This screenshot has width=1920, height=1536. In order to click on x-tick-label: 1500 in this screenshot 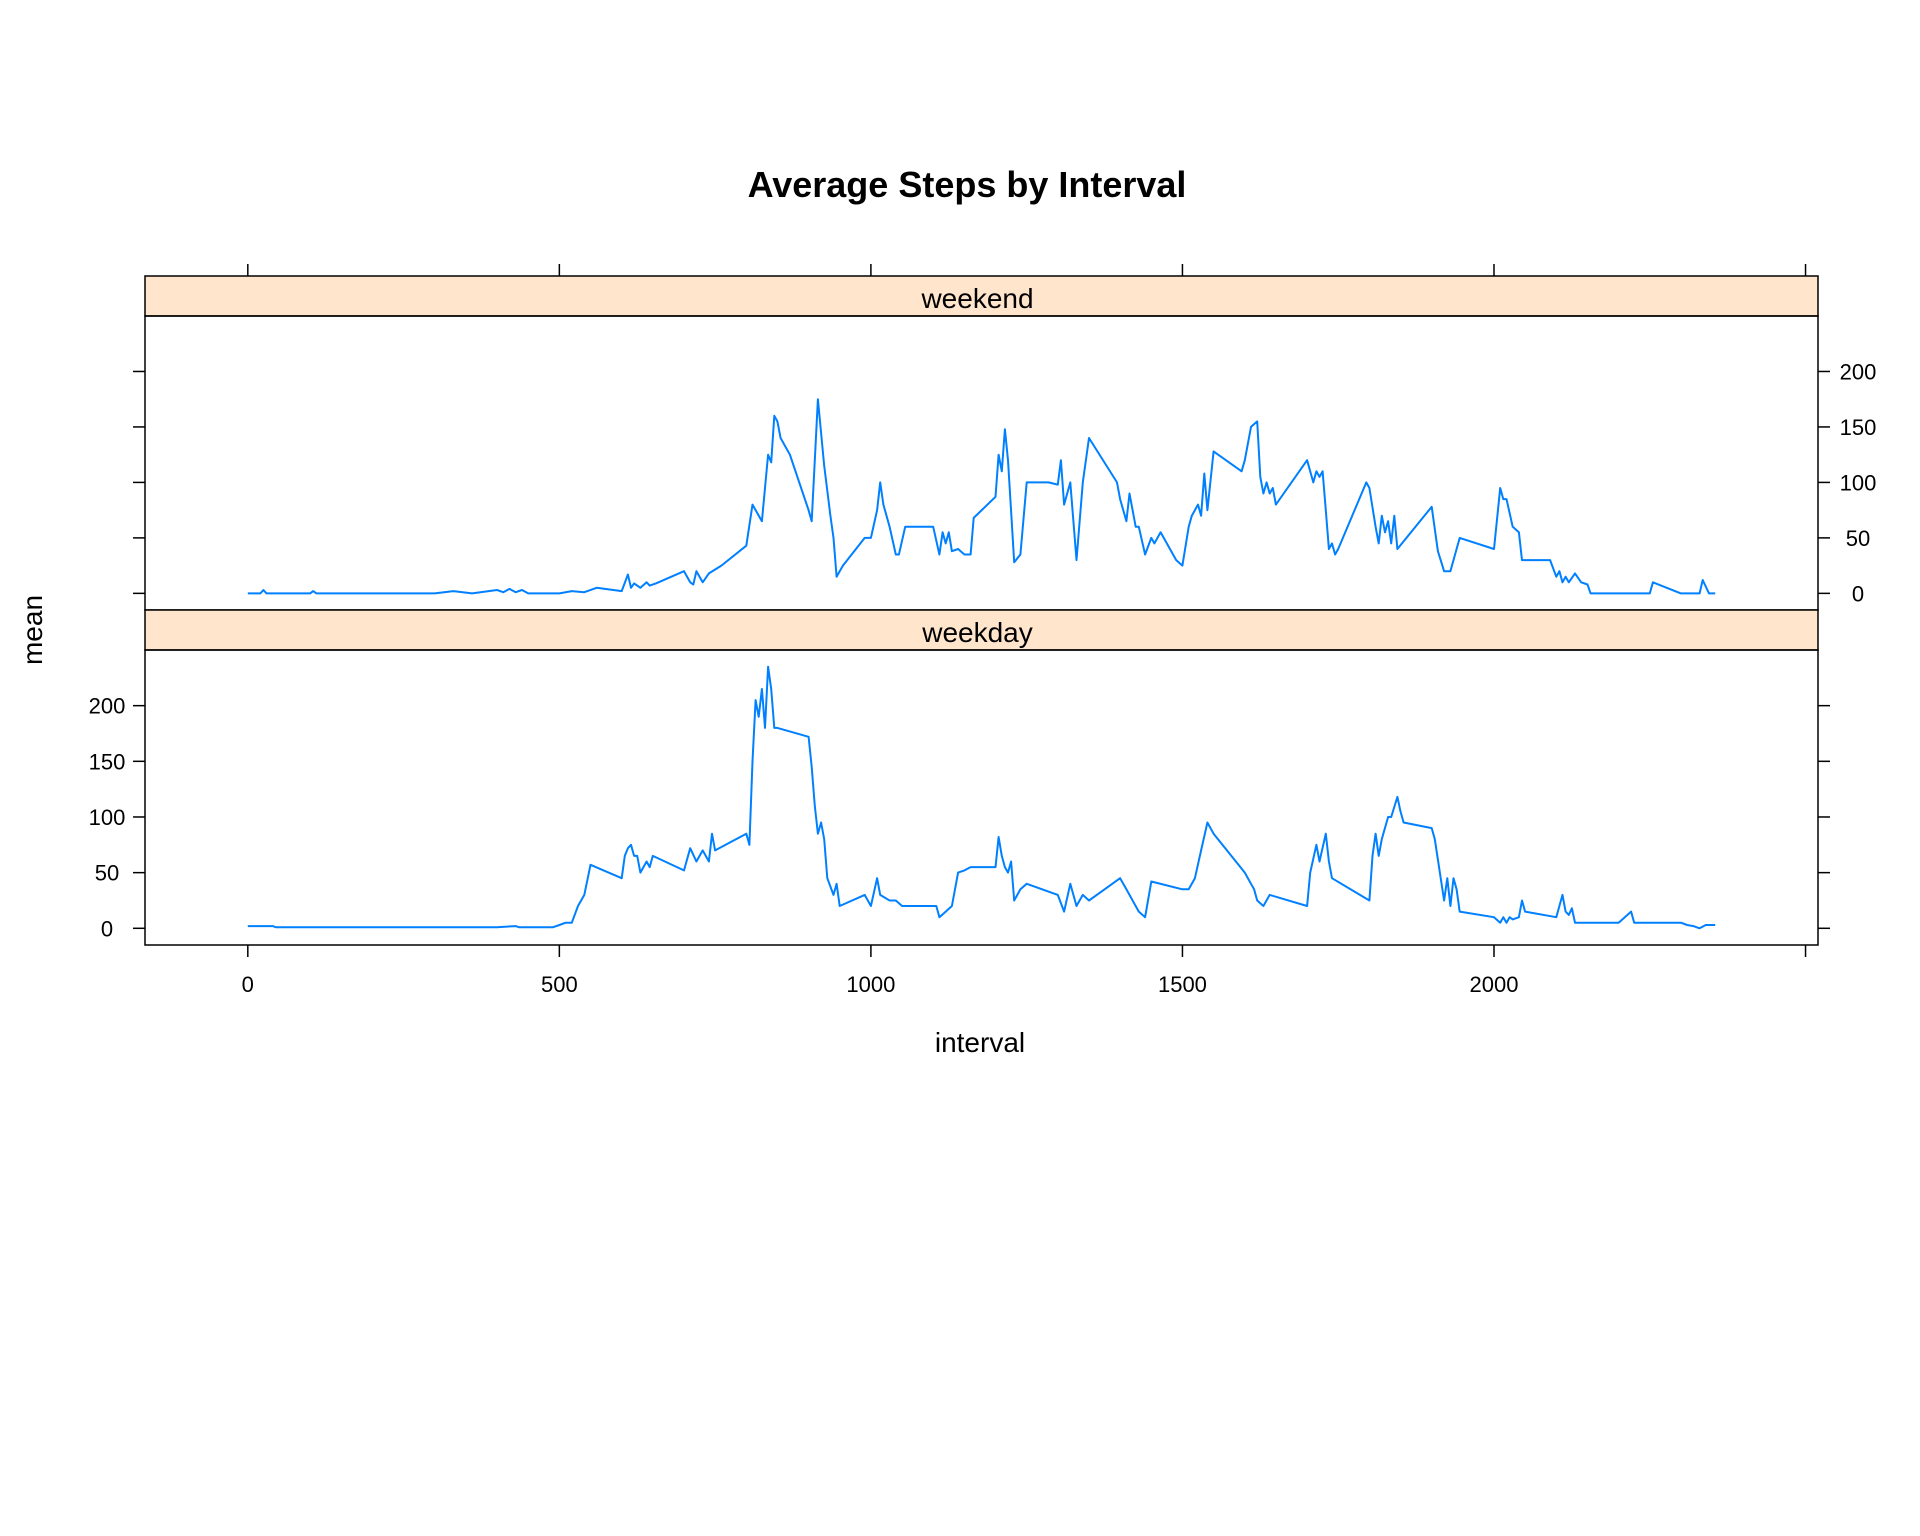, I will do `click(1182, 984)`.